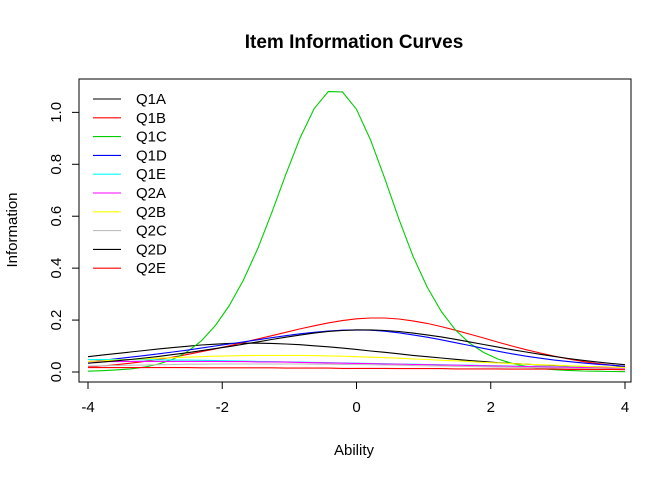 The width and height of the screenshot is (672, 480). I want to click on series-line-q2a, so click(357, 364).